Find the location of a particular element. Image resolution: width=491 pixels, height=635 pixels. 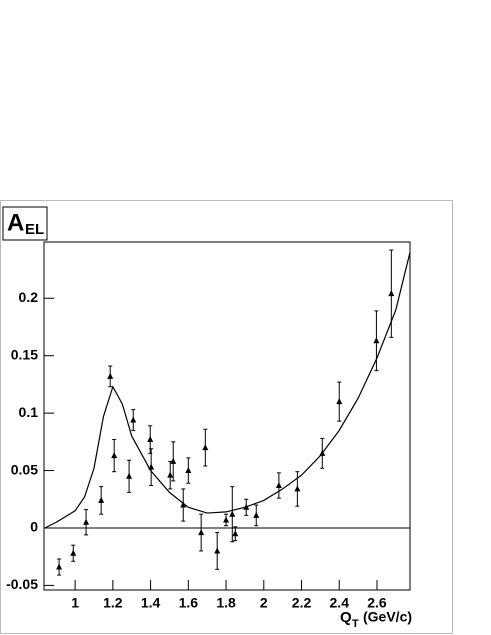

y-tick-label: 0 is located at coordinates (34, 527).